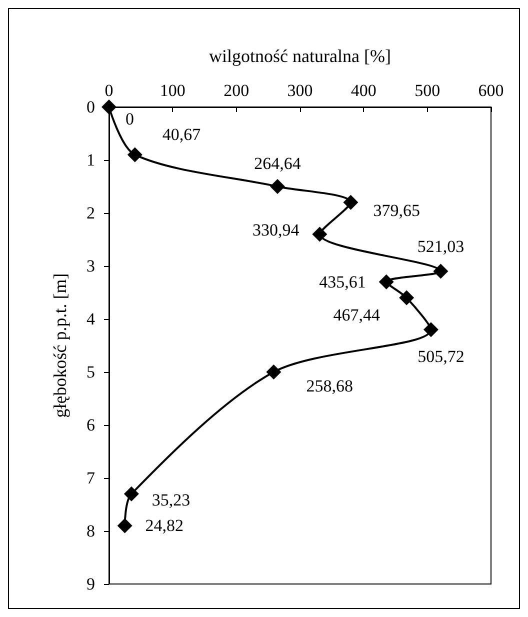 The height and width of the screenshot is (617, 528). What do you see at coordinates (91, 478) in the screenshot?
I see `y-tick-label: 7` at bounding box center [91, 478].